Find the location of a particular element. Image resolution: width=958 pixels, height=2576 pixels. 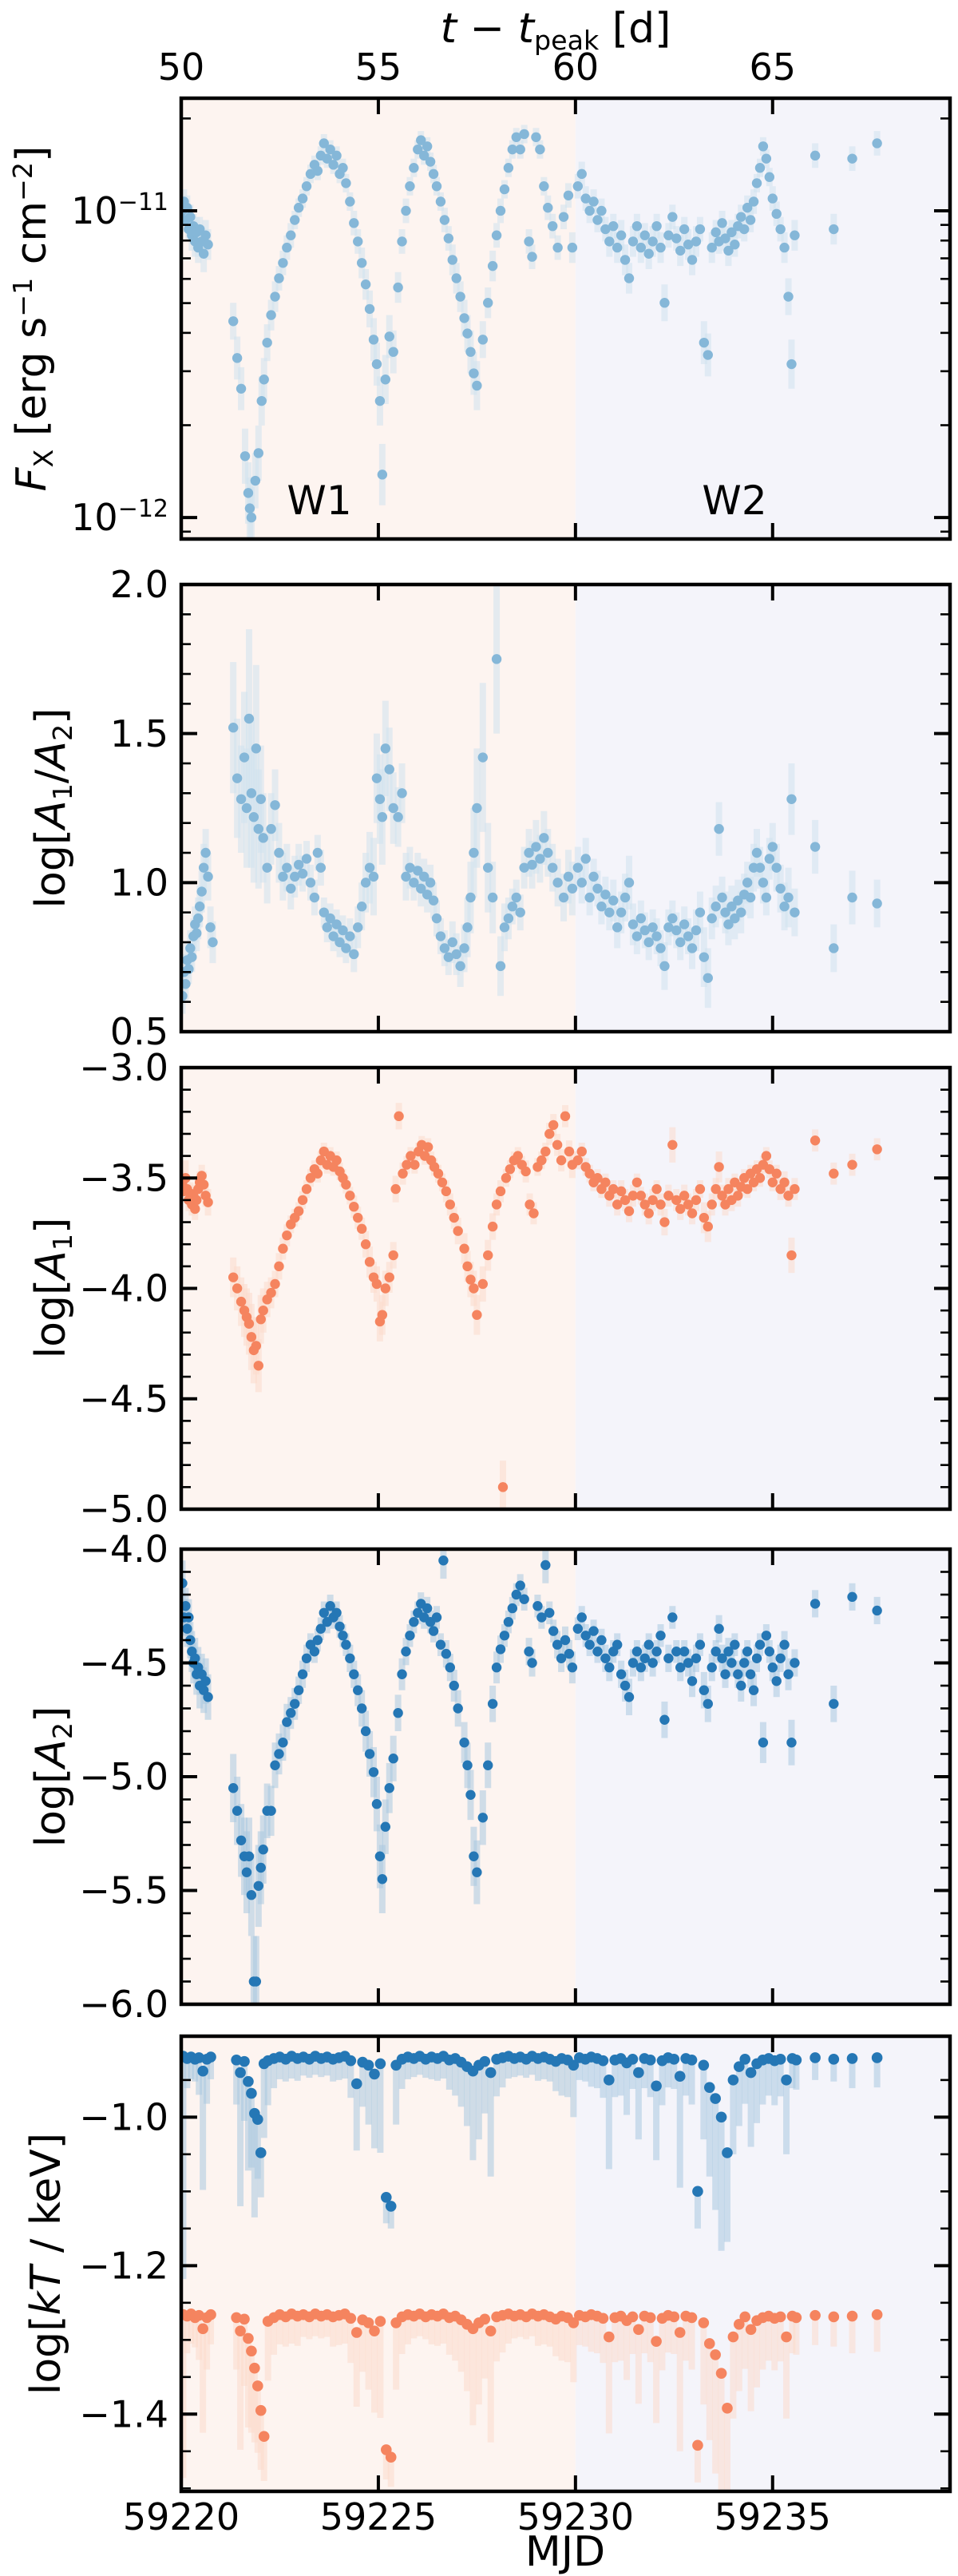

series-loga1 is located at coordinates (531, 1306).